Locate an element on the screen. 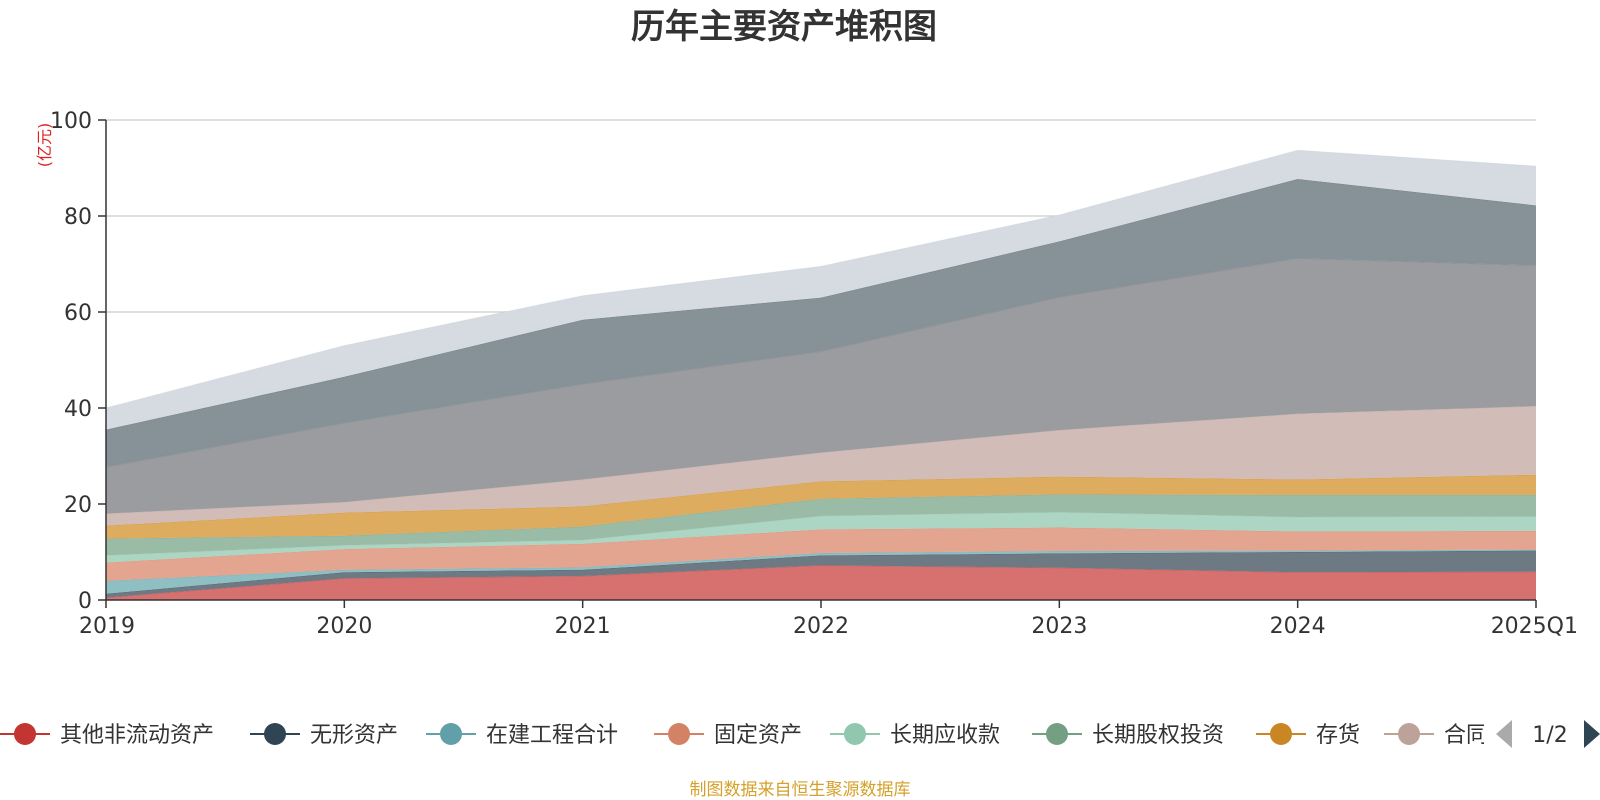 The height and width of the screenshot is (800, 1600). y-tick-label: 40 is located at coordinates (78, 409).